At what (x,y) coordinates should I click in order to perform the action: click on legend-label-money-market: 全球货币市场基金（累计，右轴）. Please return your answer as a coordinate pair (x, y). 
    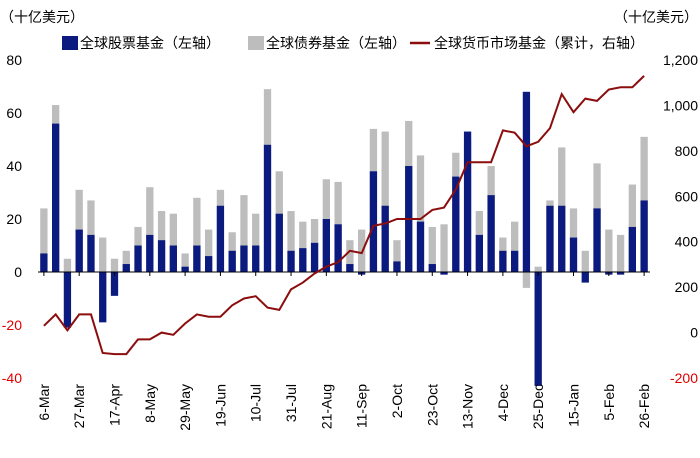
    Looking at the image, I should click on (539, 43).